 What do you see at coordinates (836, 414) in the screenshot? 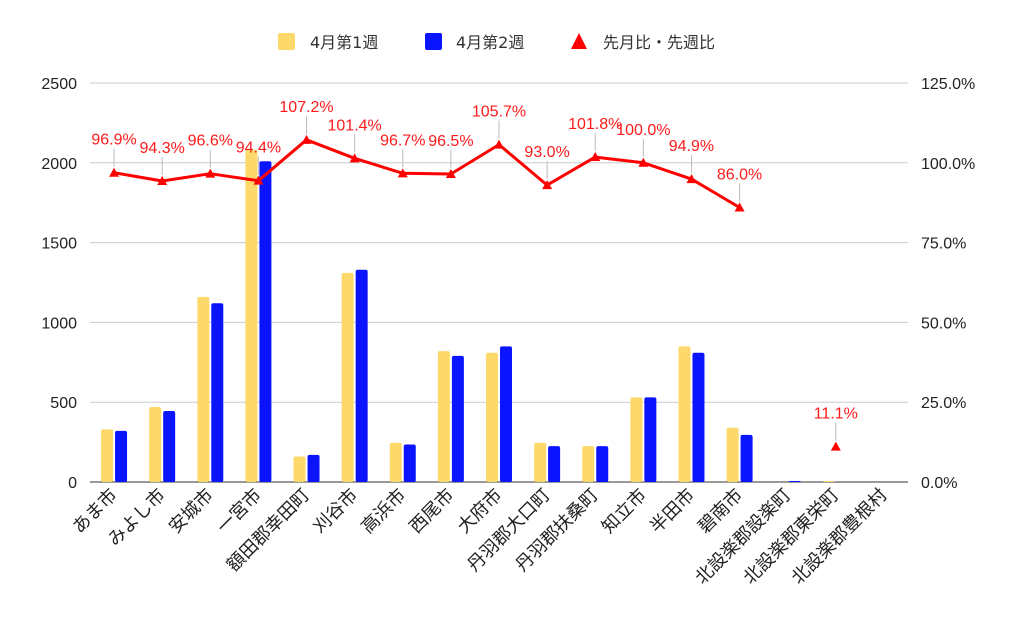
I see `ratio-data-label: 11.1%` at bounding box center [836, 414].